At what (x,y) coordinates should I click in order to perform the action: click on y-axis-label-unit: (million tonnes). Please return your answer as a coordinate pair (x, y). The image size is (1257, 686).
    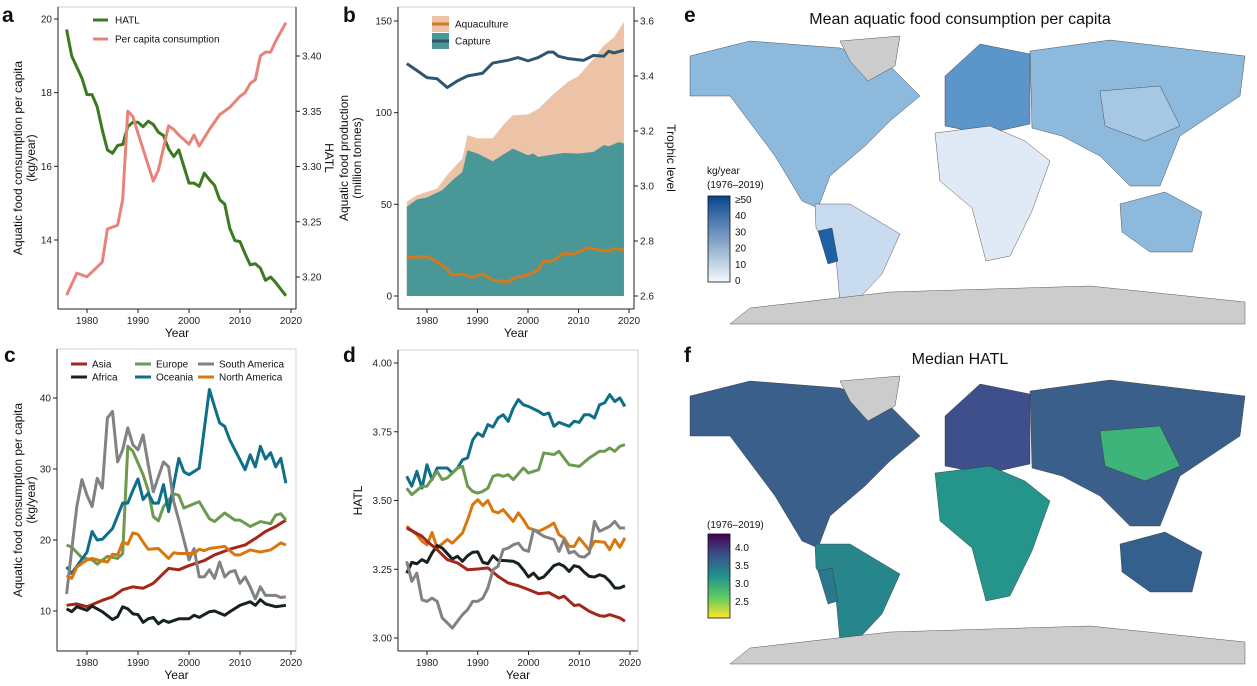
    Looking at the image, I should click on (357, 157).